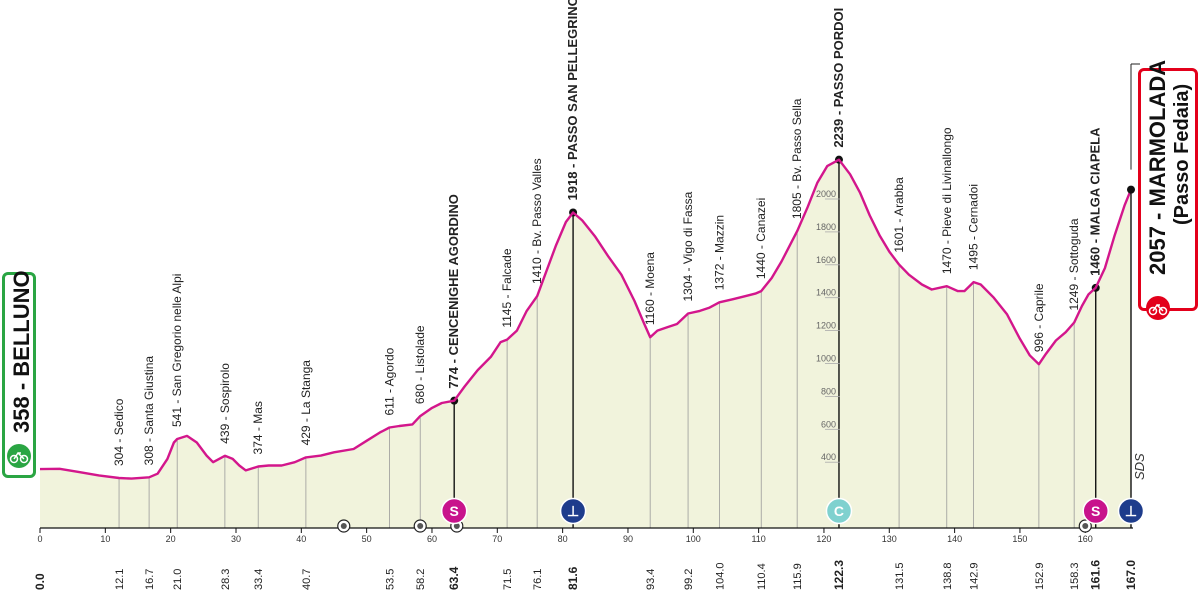 This screenshot has width=1200, height=600. Describe the element at coordinates (538, 579) in the screenshot. I see `bottom-km-label: 76.1` at that location.